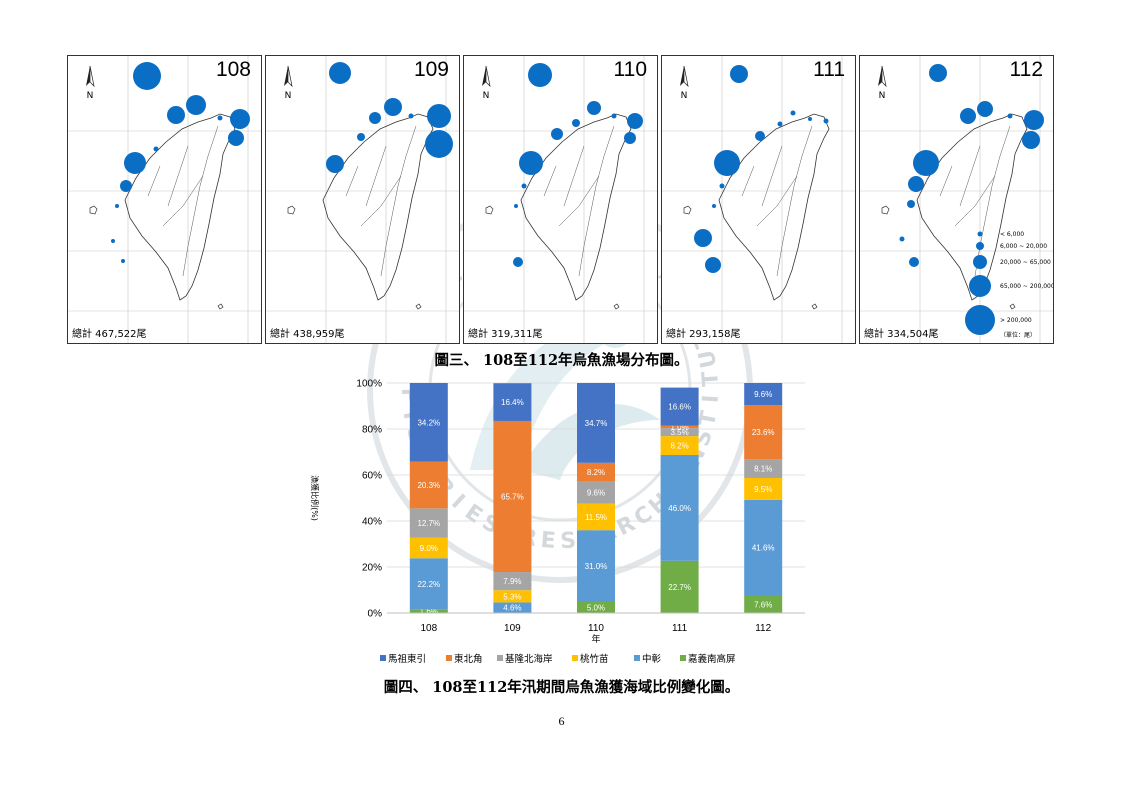 The height and width of the screenshot is (794, 1123). Describe the element at coordinates (596, 566) in the screenshot. I see `data-label: 31.0%` at that location.